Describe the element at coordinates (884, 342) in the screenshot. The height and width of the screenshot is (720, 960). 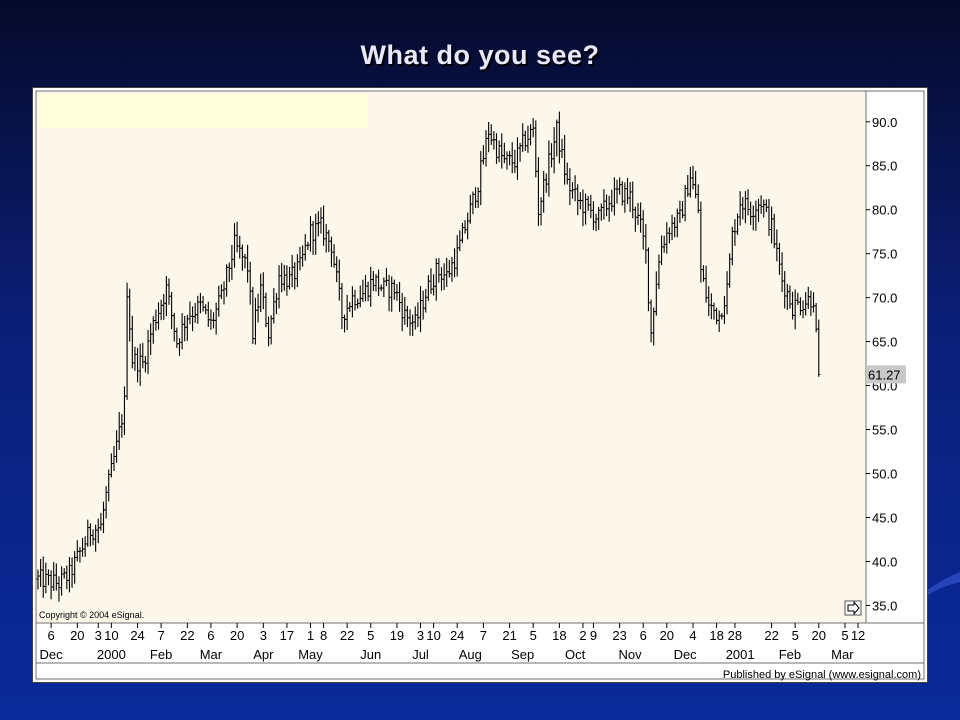
I see `y-tick-label: 65.0` at that location.